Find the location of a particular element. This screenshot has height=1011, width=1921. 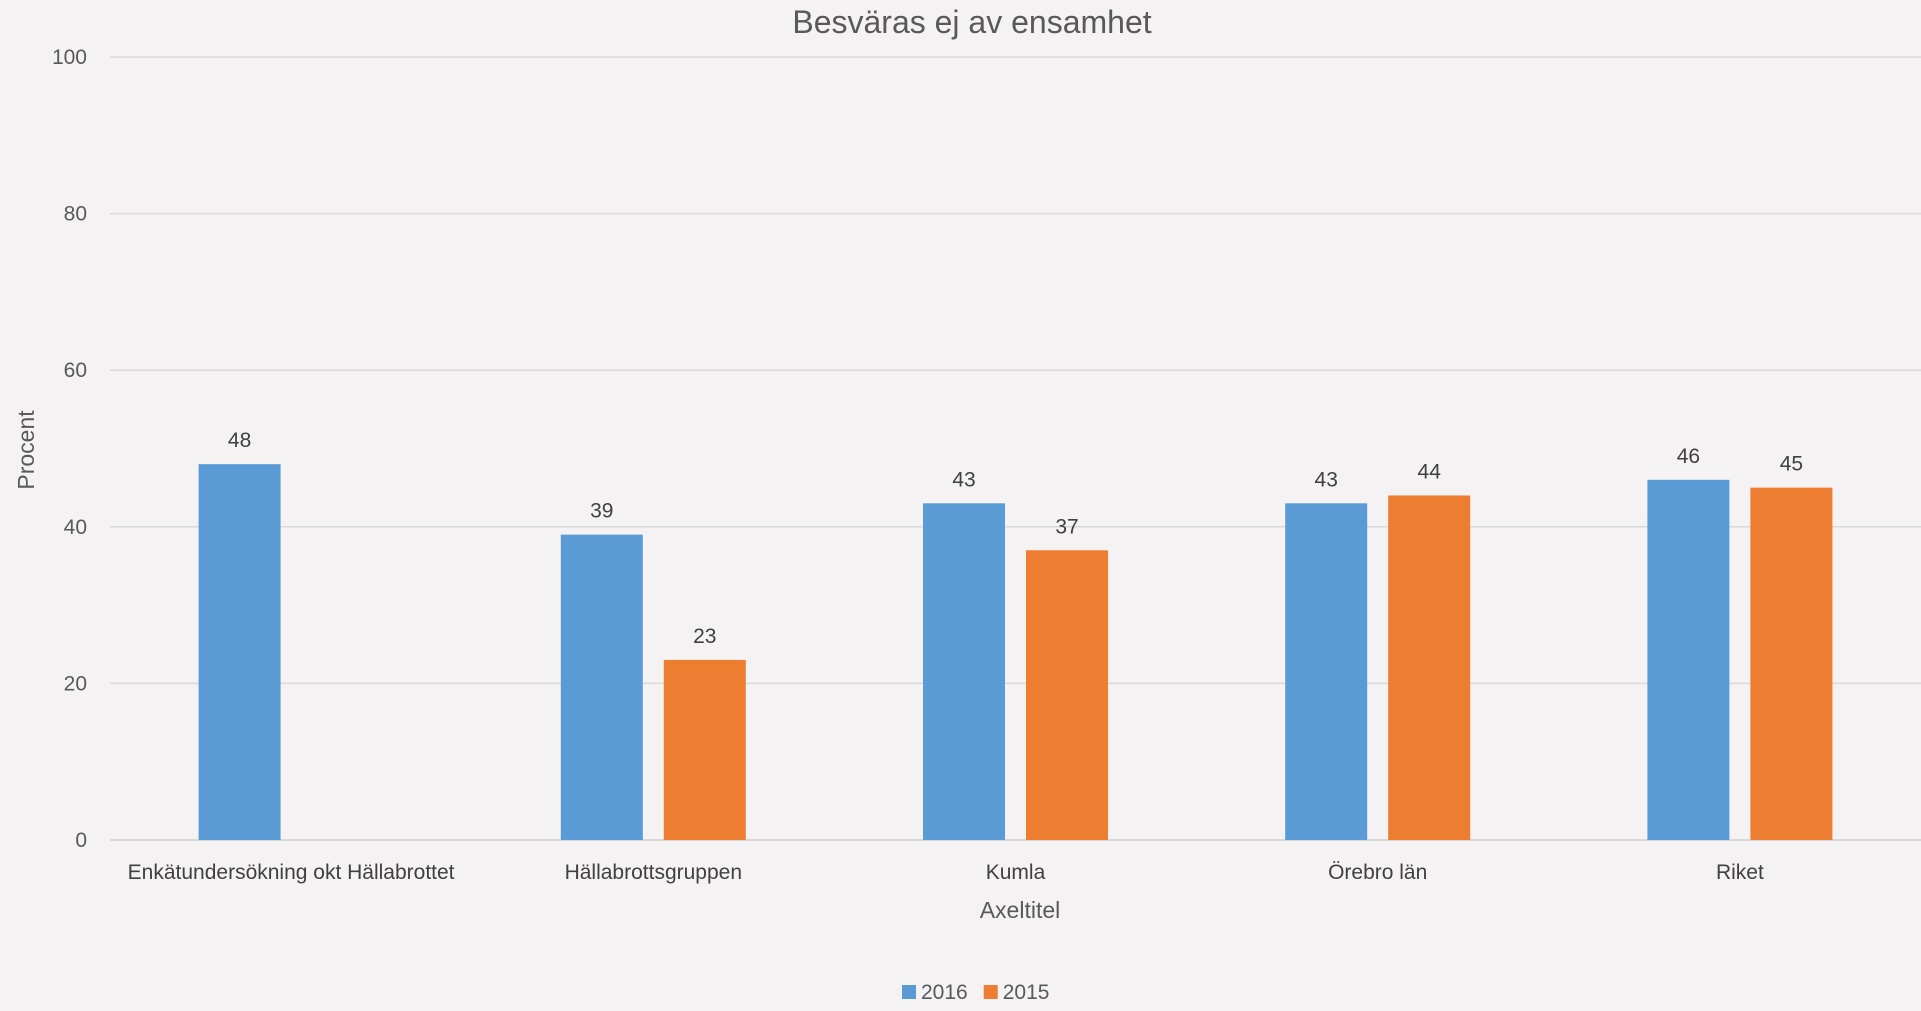

legend: 2016 2015 is located at coordinates (975, 992).